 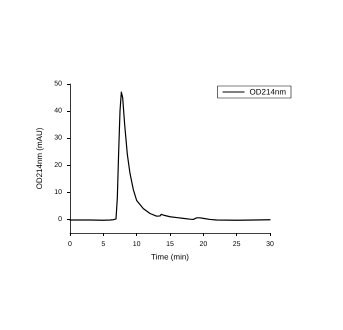 I want to click on y-axis-title: OD214nm (mAU), so click(x=39, y=158).